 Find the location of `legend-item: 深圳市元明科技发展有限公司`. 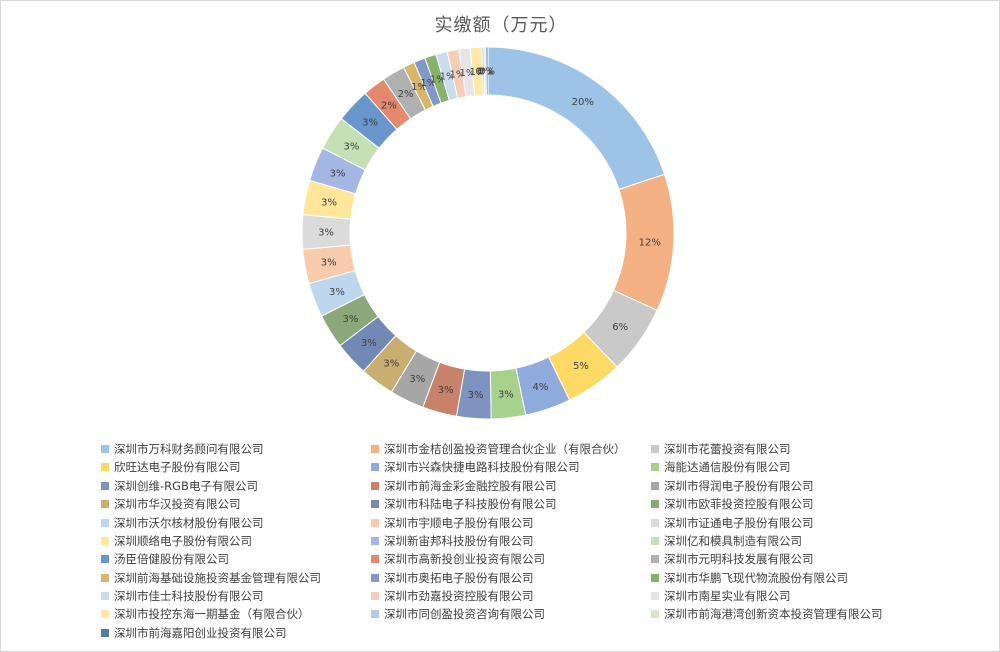

legend-item: 深圳市元明科技发展有限公司 is located at coordinates (801, 559).